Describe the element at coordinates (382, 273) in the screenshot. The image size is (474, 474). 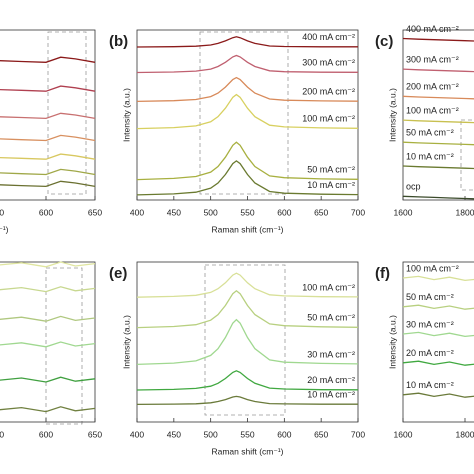
I see `panel-label: (f)` at that location.